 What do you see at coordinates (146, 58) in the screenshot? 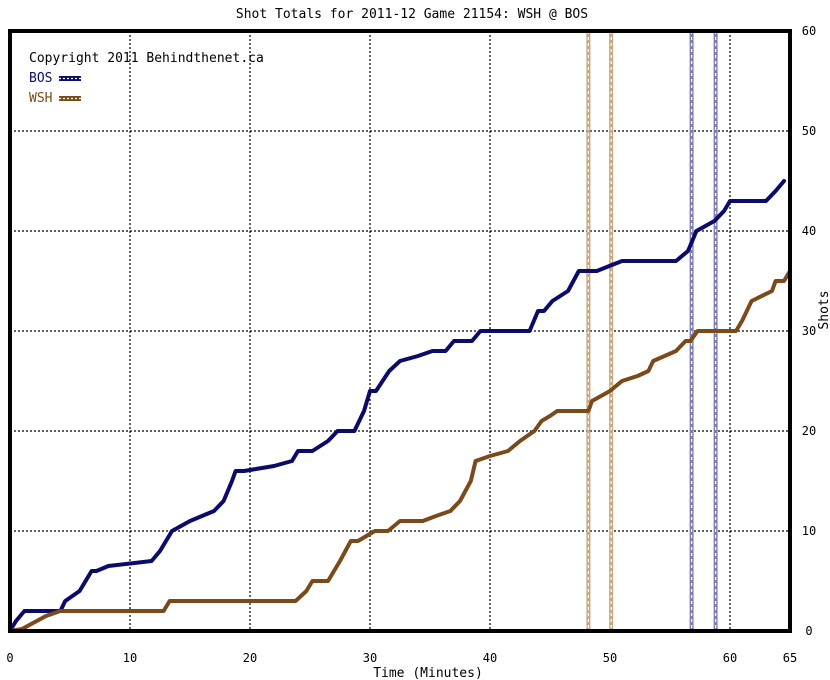
I see `copyright-text: Copyright 2011 Behindthenet.ca` at bounding box center [146, 58].